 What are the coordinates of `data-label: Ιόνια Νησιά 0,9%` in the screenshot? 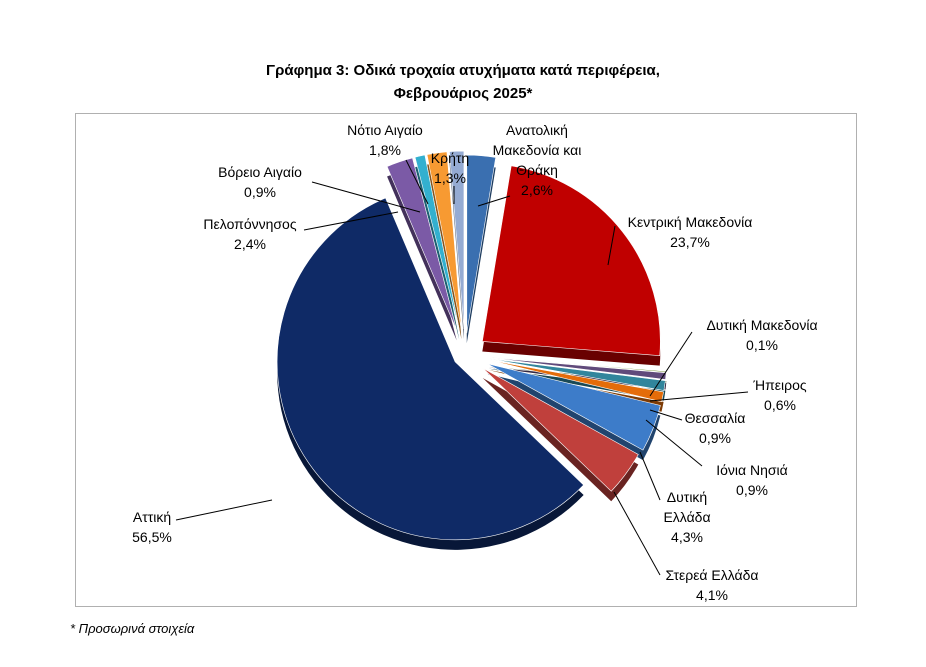 It's located at (752, 480).